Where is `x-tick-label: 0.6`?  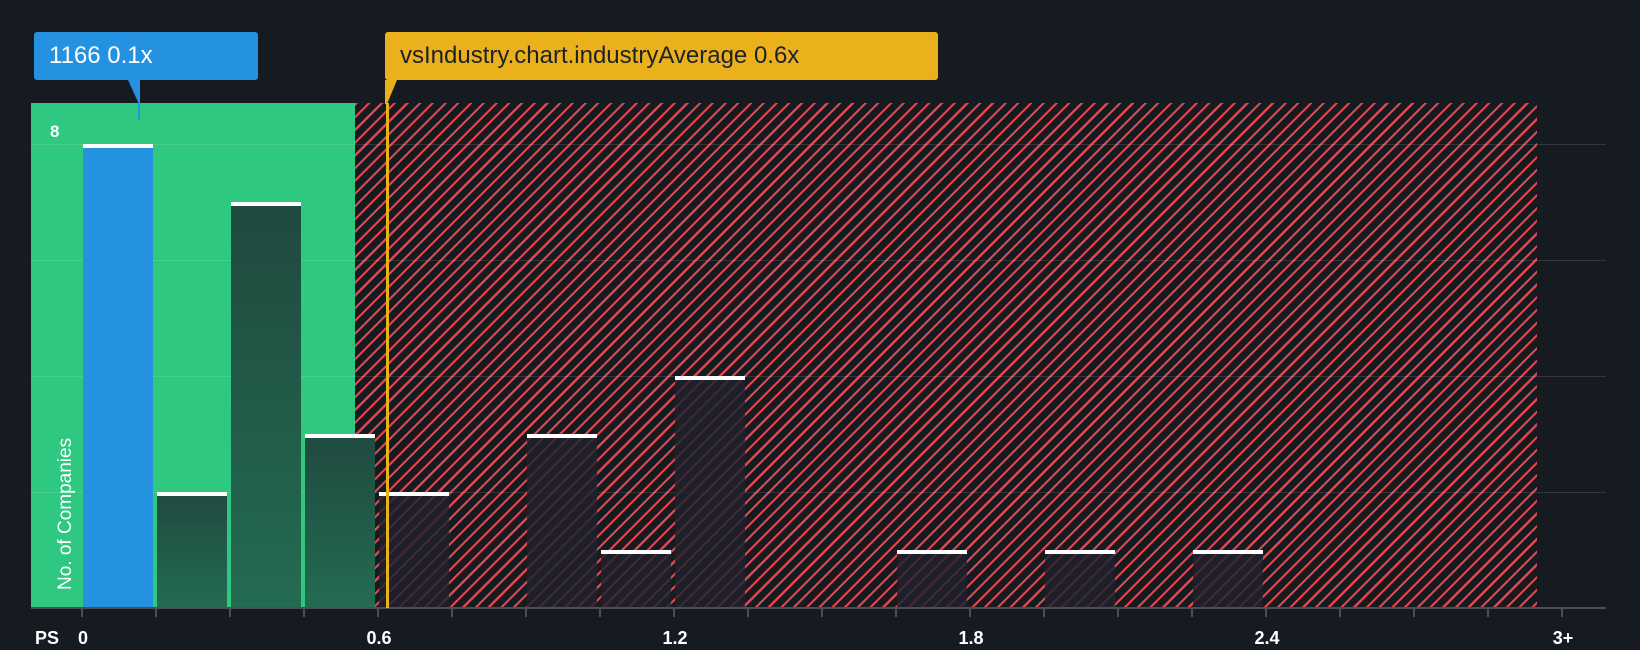 x-tick-label: 0.6 is located at coordinates (379, 638).